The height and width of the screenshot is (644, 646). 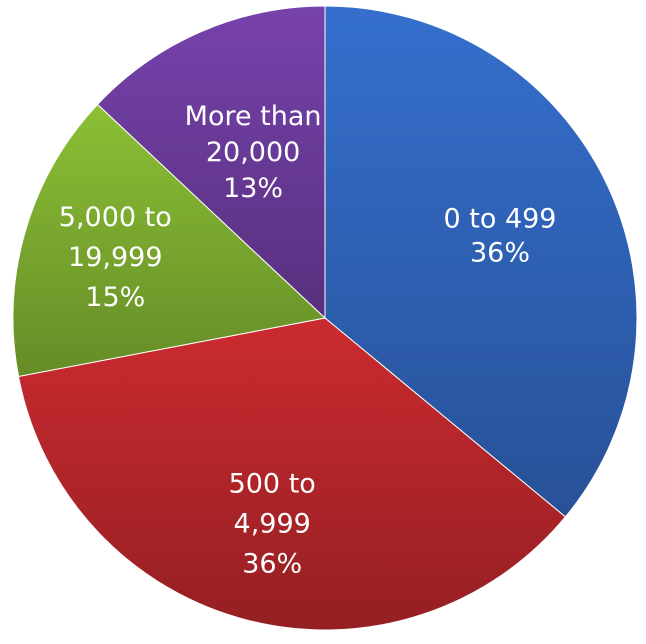 I want to click on label-more-than-20000-line-2: 20,000, so click(x=253, y=152).